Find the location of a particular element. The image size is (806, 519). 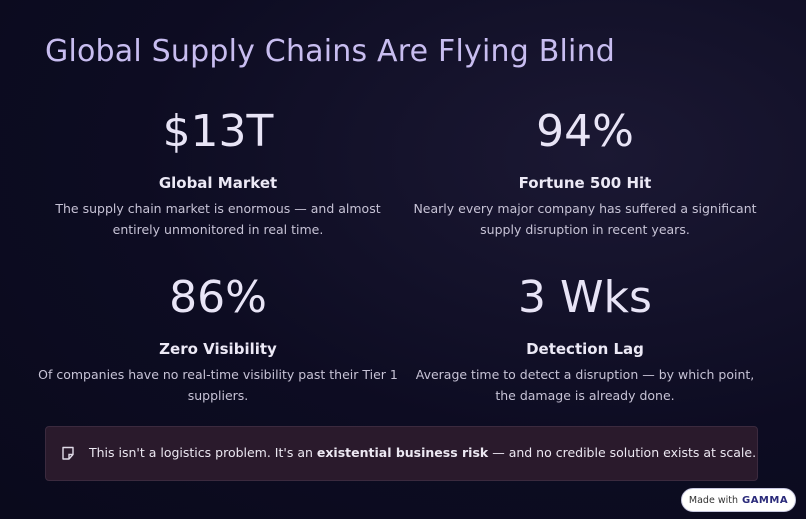

note-icon is located at coordinates (68, 453).